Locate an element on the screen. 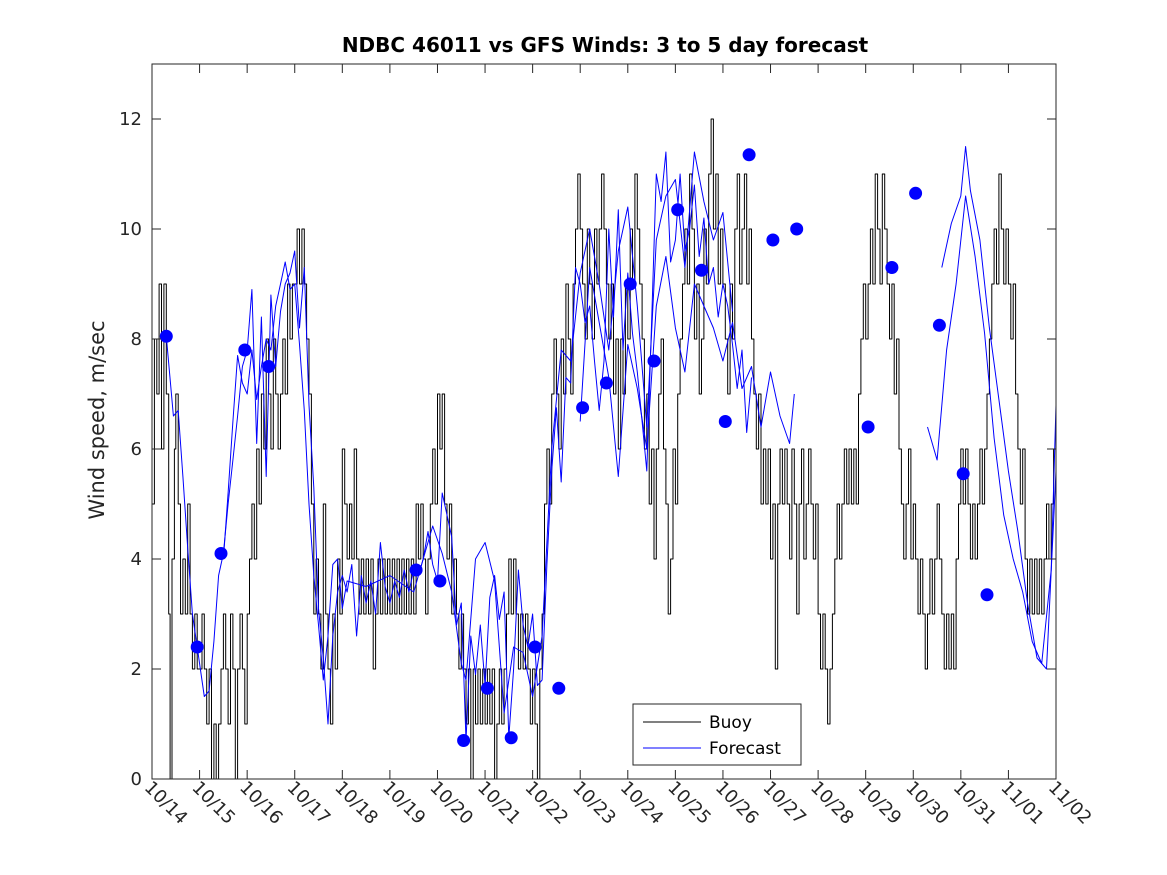  legend-box is located at coordinates (717, 734).